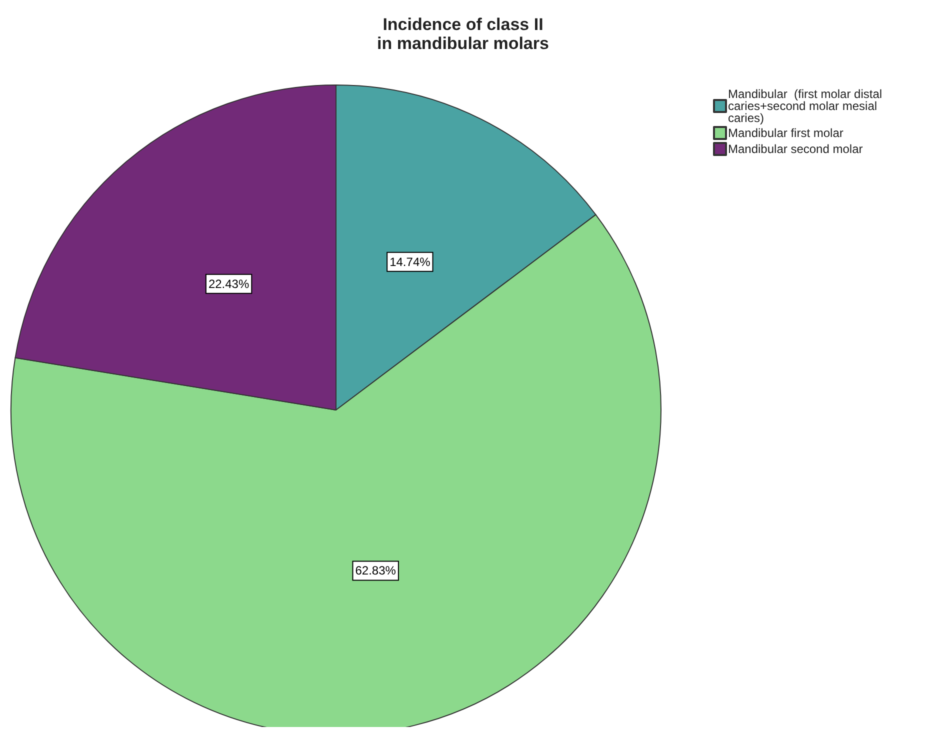 This screenshot has height=735, width=925. What do you see at coordinates (229, 283) in the screenshot?
I see `data-label: 22.43%` at bounding box center [229, 283].